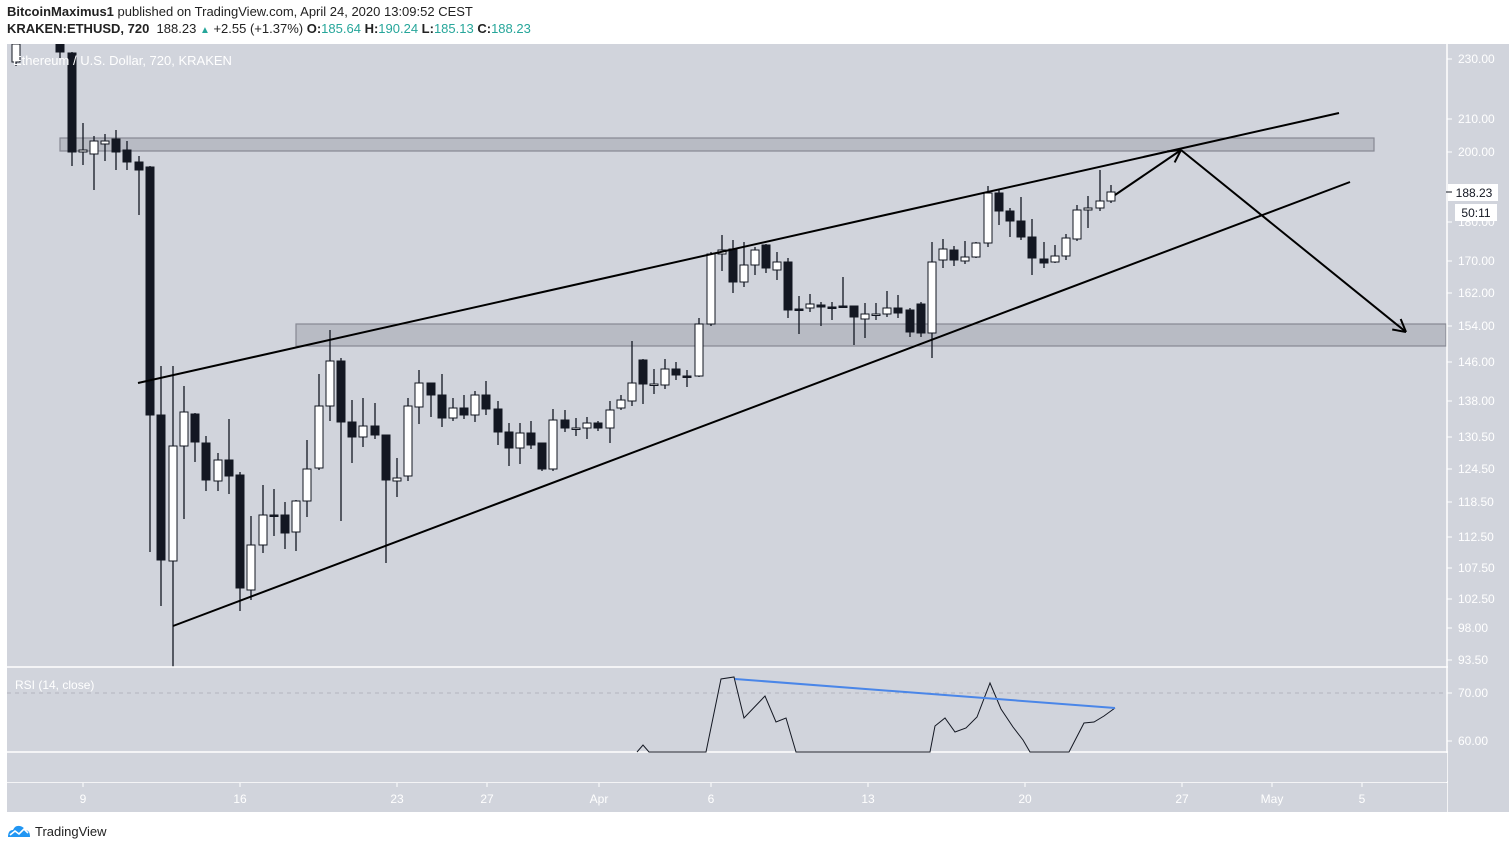 Image resolution: width=1509 pixels, height=849 pixels. I want to click on price-axis, so click(1478, 428).